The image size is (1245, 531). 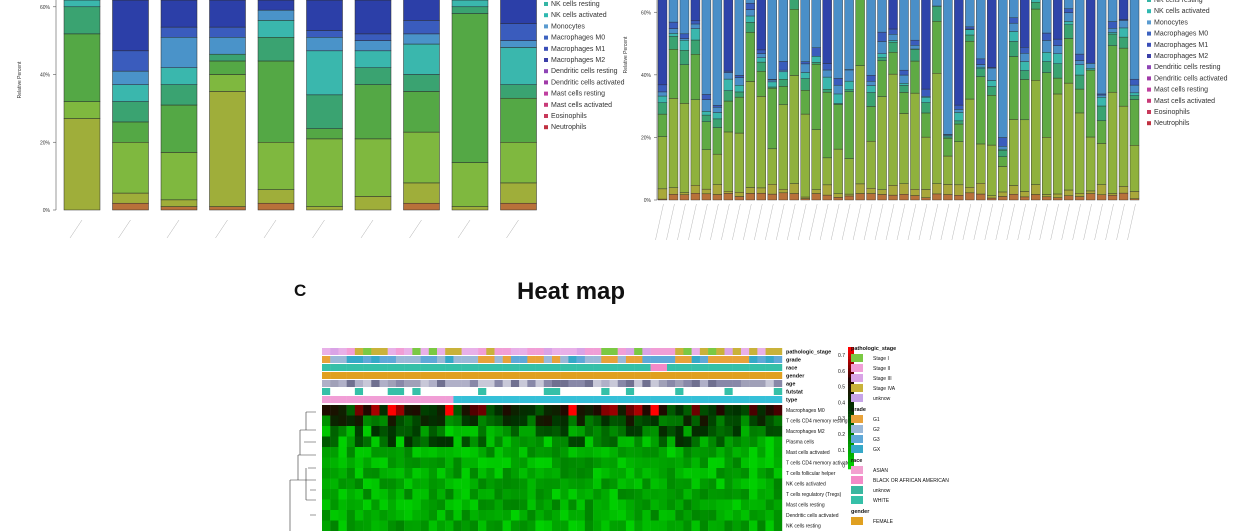 What do you see at coordinates (546, 127) in the screenshot?
I see `chart-a-legend-swatch` at bounding box center [546, 127].